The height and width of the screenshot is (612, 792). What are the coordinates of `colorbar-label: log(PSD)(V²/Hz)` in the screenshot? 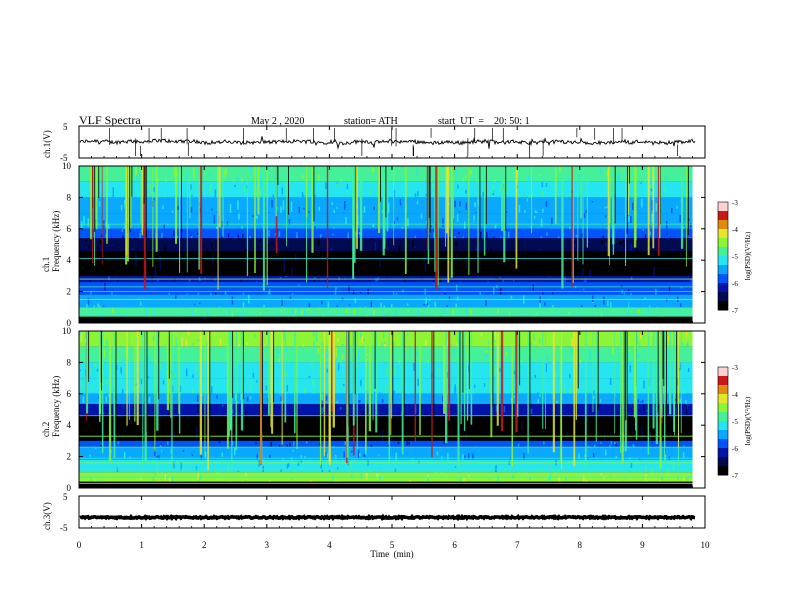 It's located at (748, 255).